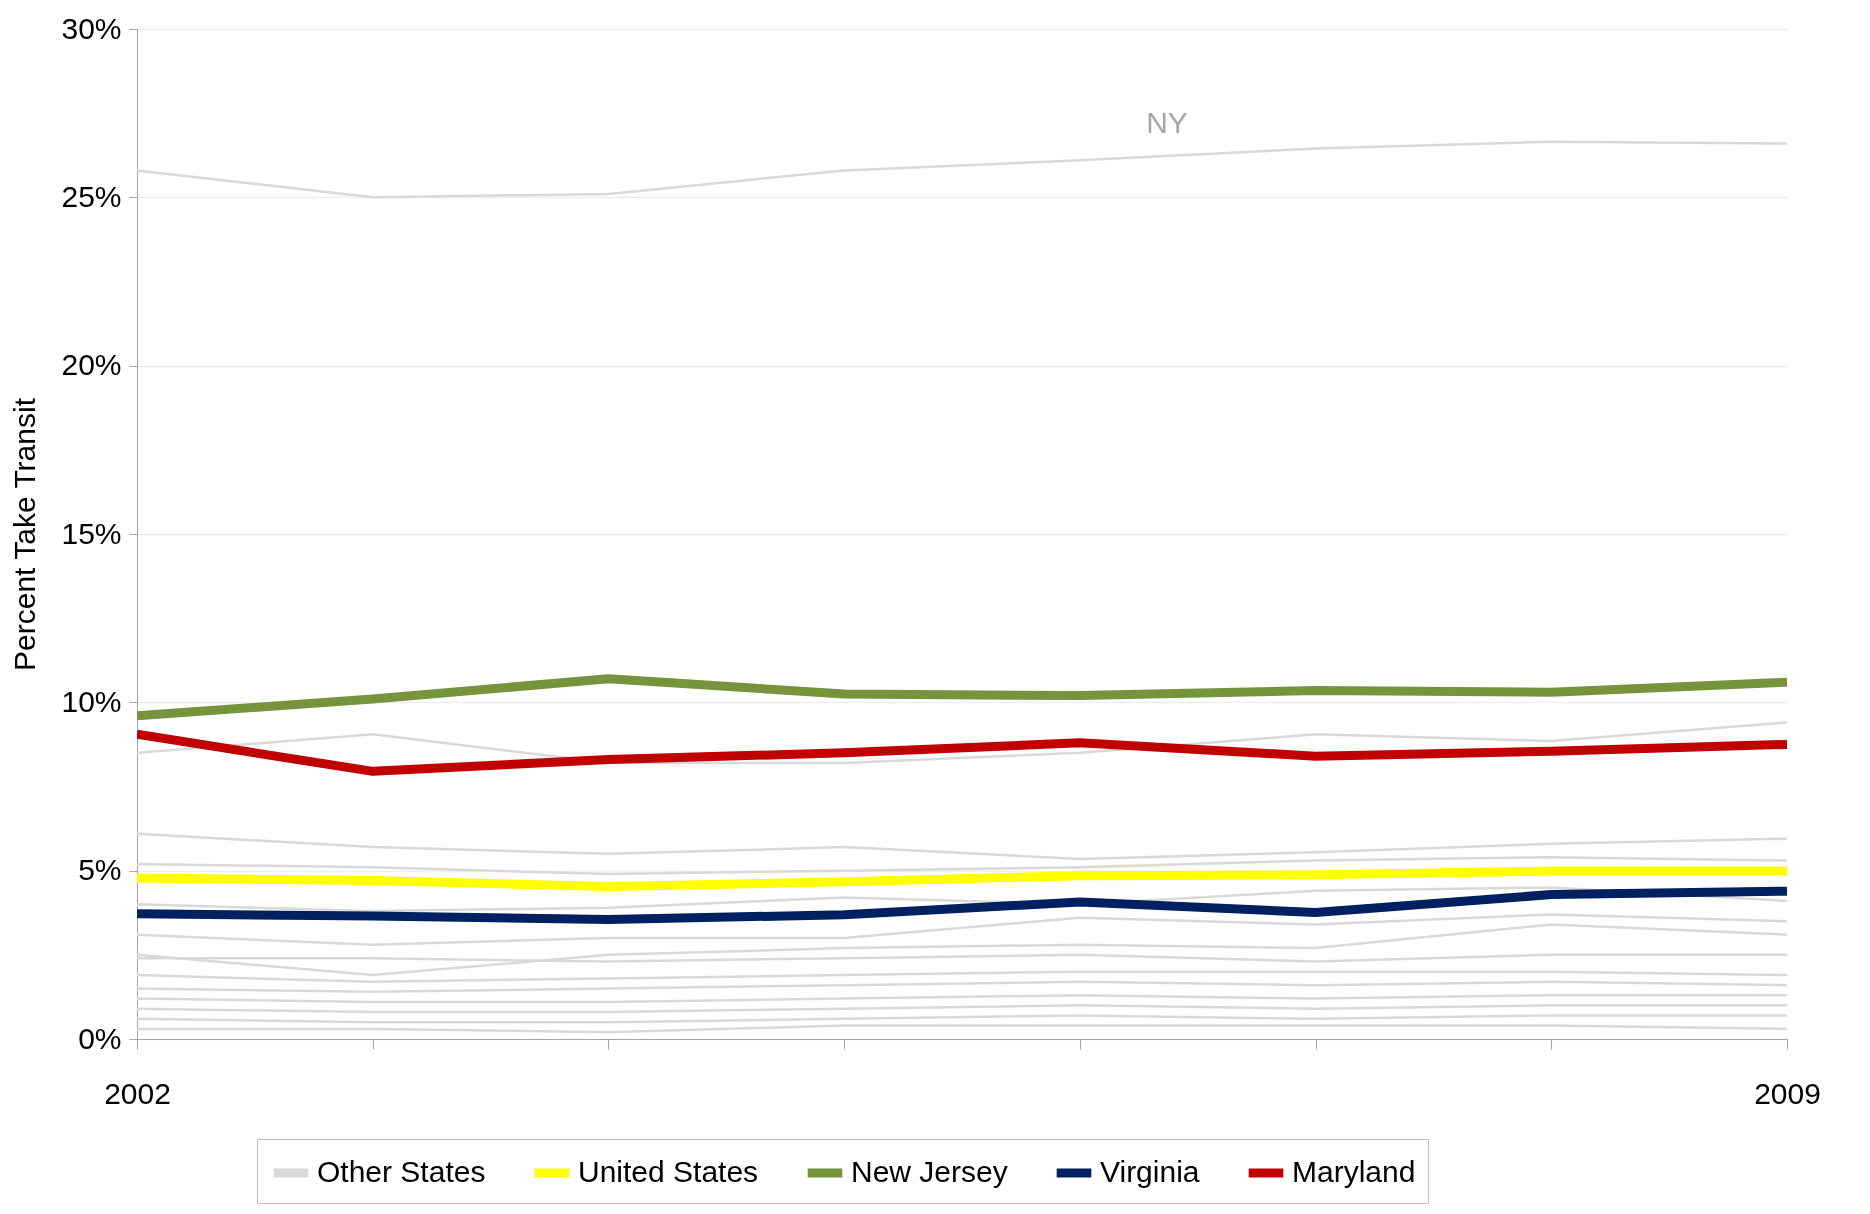 Image resolution: width=1870 pixels, height=1214 pixels. Describe the element at coordinates (137, 1093) in the screenshot. I see `x-tick-label: 2002` at that location.